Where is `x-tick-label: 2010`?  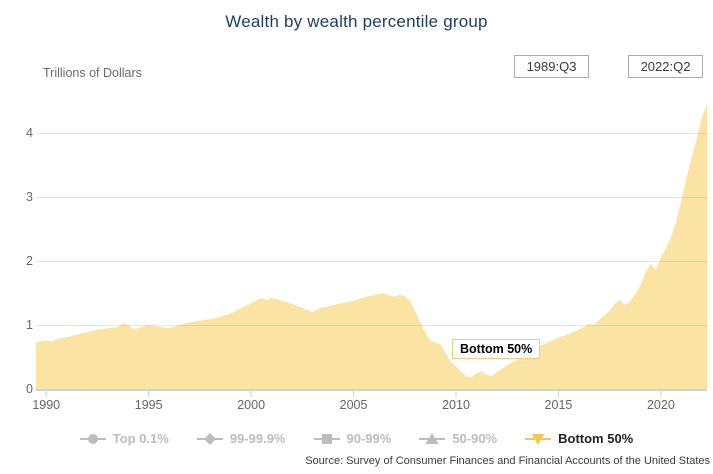
x-tick-label: 2010 is located at coordinates (456, 405).